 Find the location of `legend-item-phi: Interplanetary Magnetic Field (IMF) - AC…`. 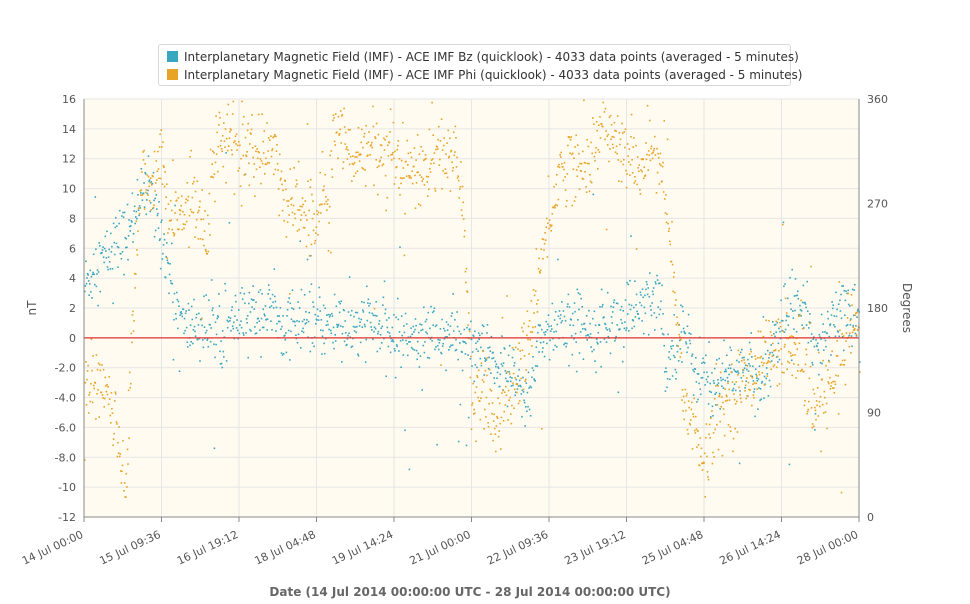

legend-item-phi: Interplanetary Magnetic Field (IMF) - AC… is located at coordinates (484, 75).